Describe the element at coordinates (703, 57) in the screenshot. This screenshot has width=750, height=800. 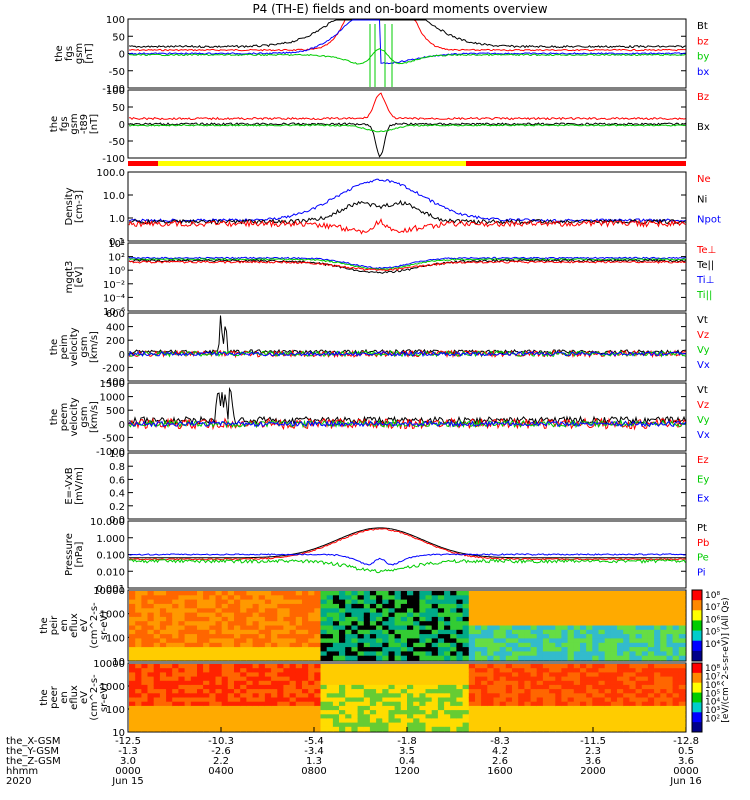
I see `legend-entry-by: by` at that location.